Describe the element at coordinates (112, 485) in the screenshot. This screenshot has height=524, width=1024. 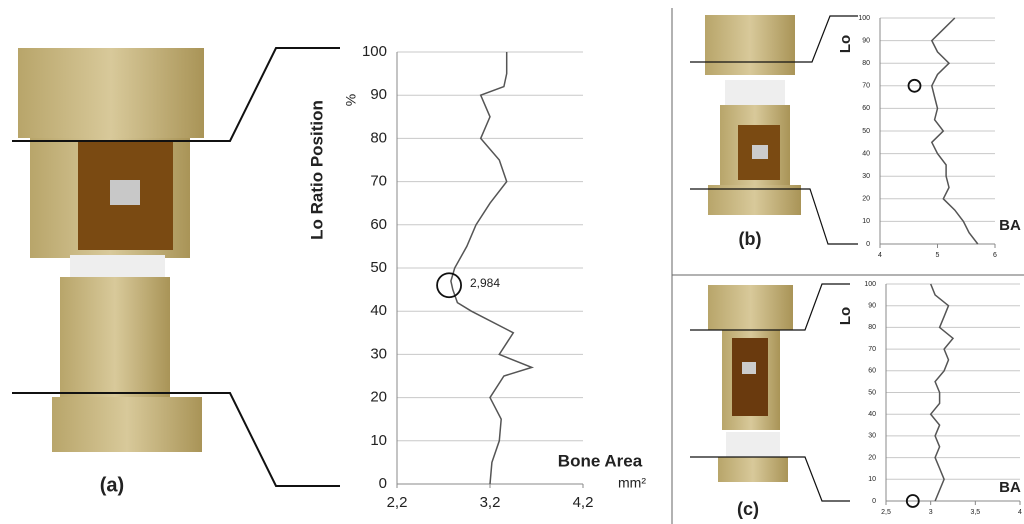
I see `panel-label: (a)` at that location.